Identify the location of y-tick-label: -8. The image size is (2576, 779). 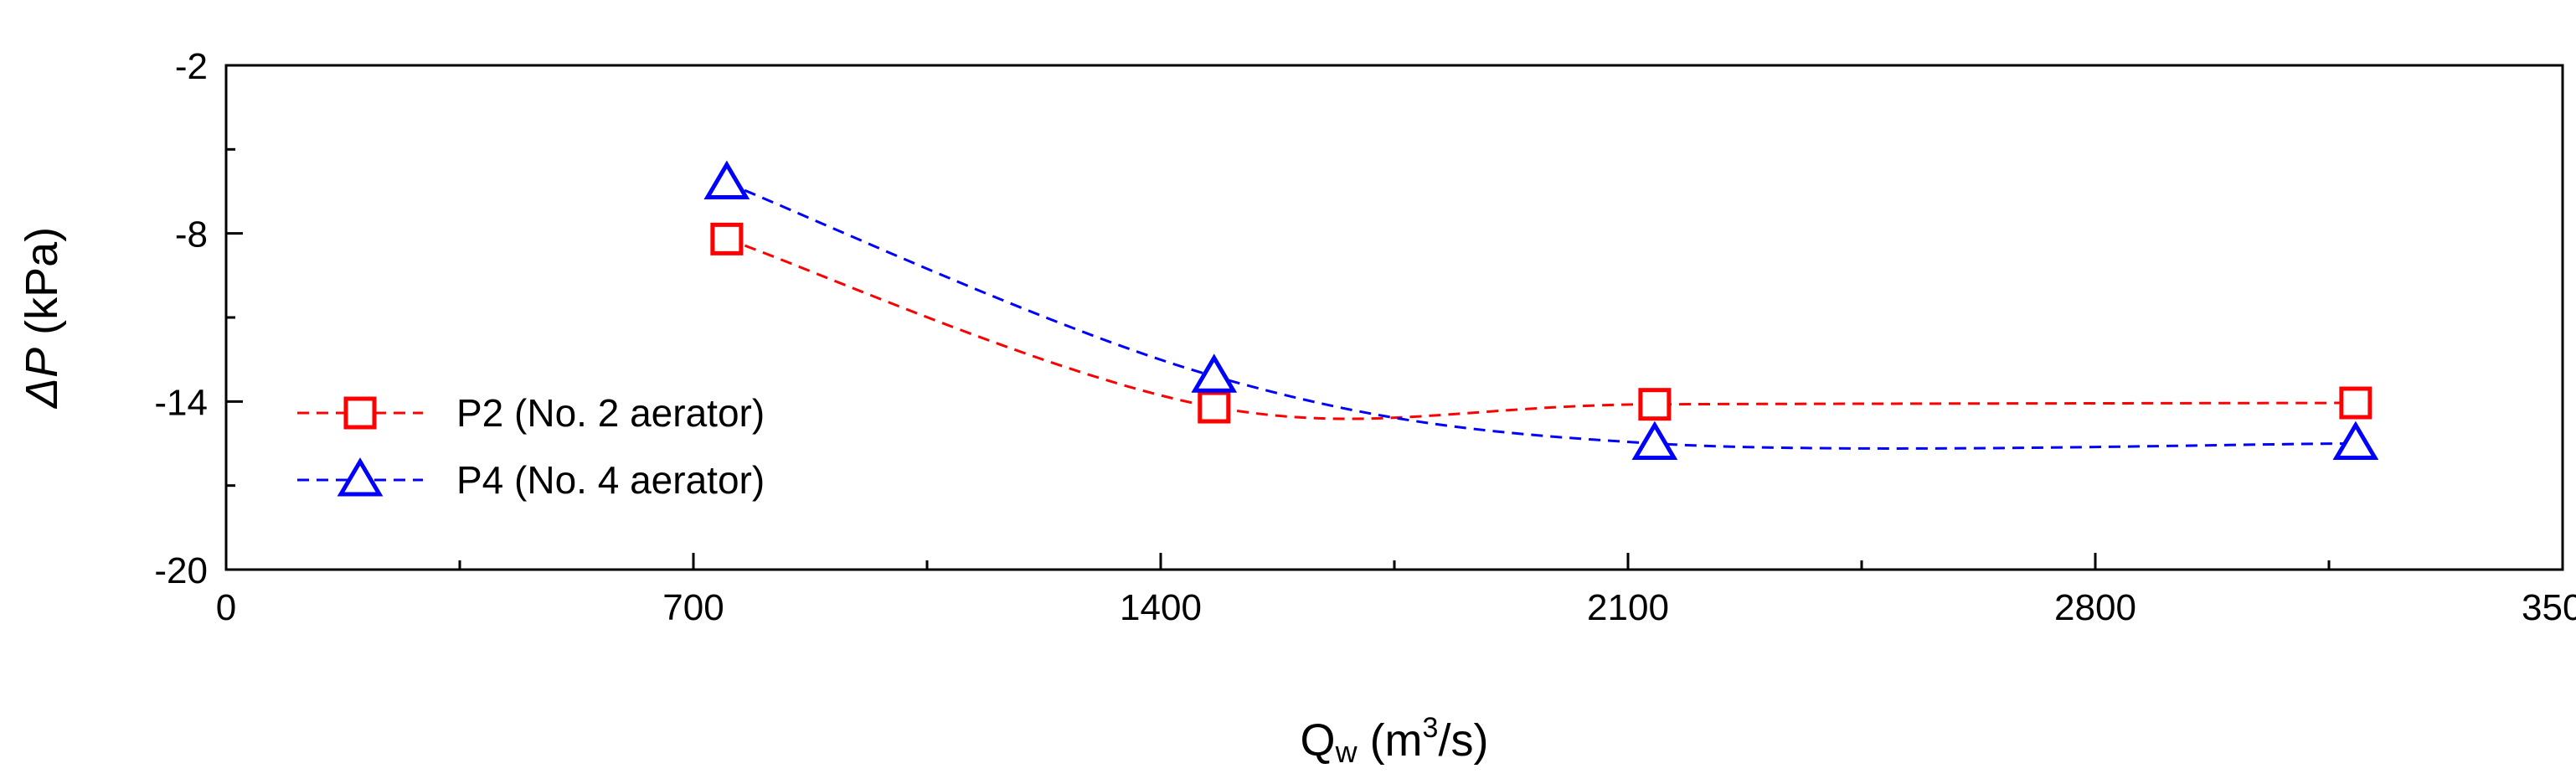
(191, 234).